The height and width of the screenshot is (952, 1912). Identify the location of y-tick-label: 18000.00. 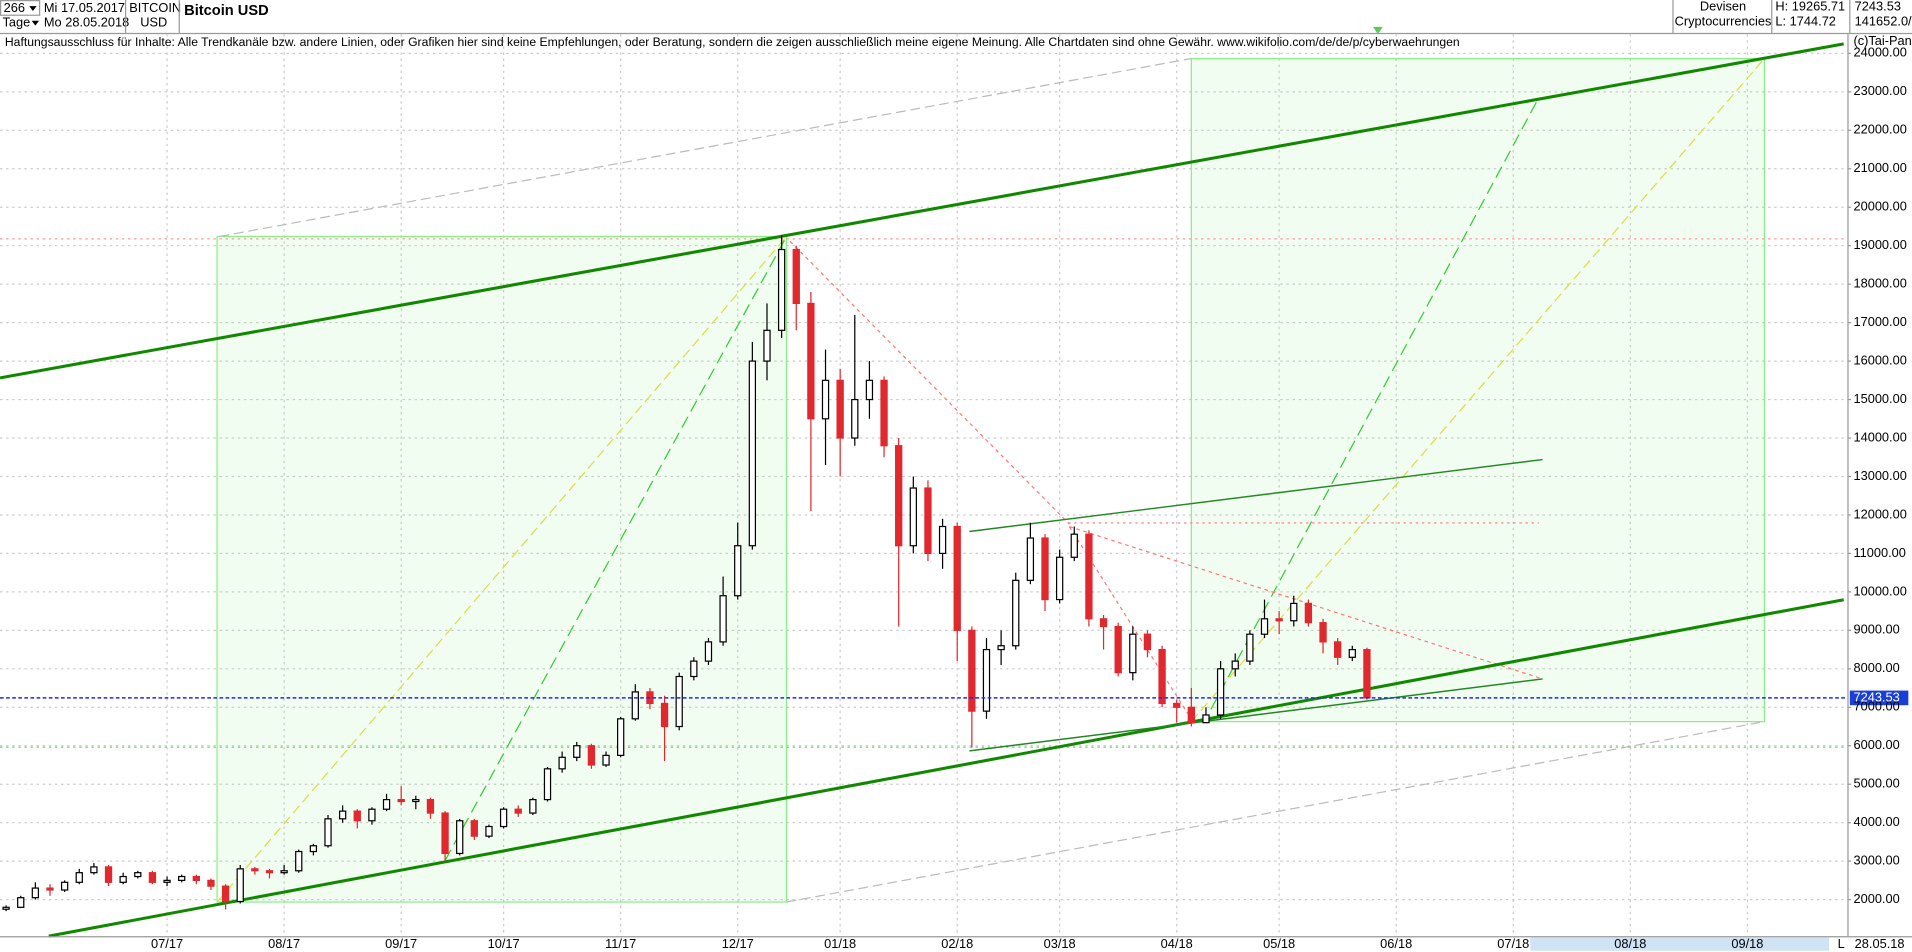
(1879, 283).